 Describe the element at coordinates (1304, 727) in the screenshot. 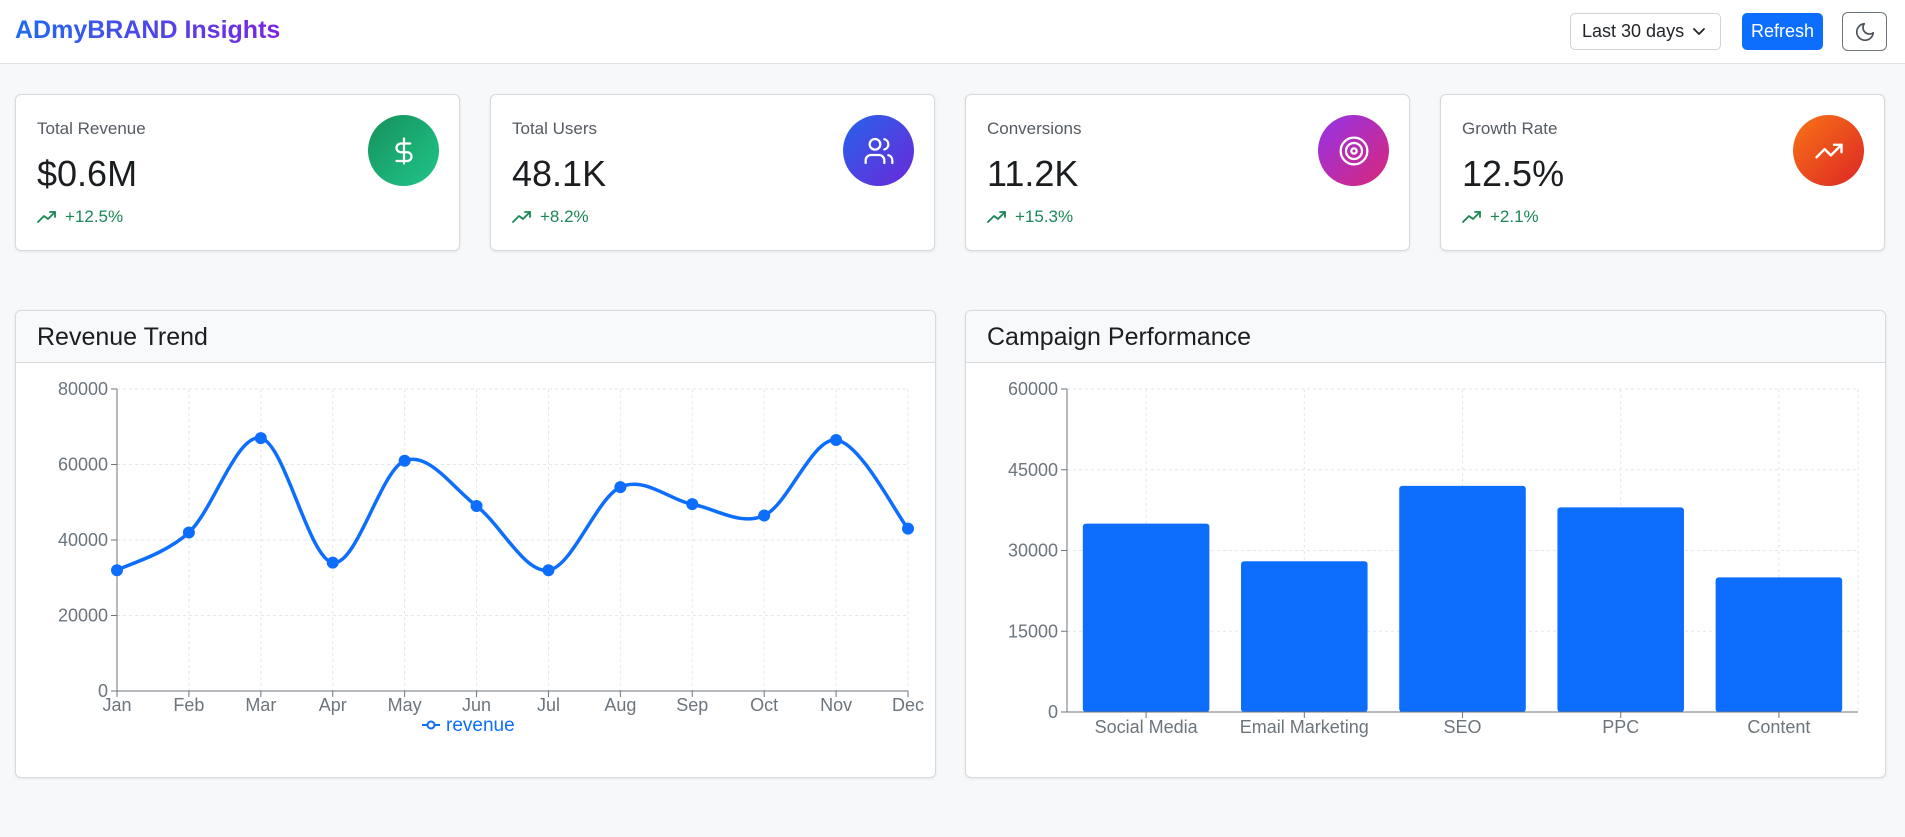

I see `x-tick-label: Email Marketing` at that location.